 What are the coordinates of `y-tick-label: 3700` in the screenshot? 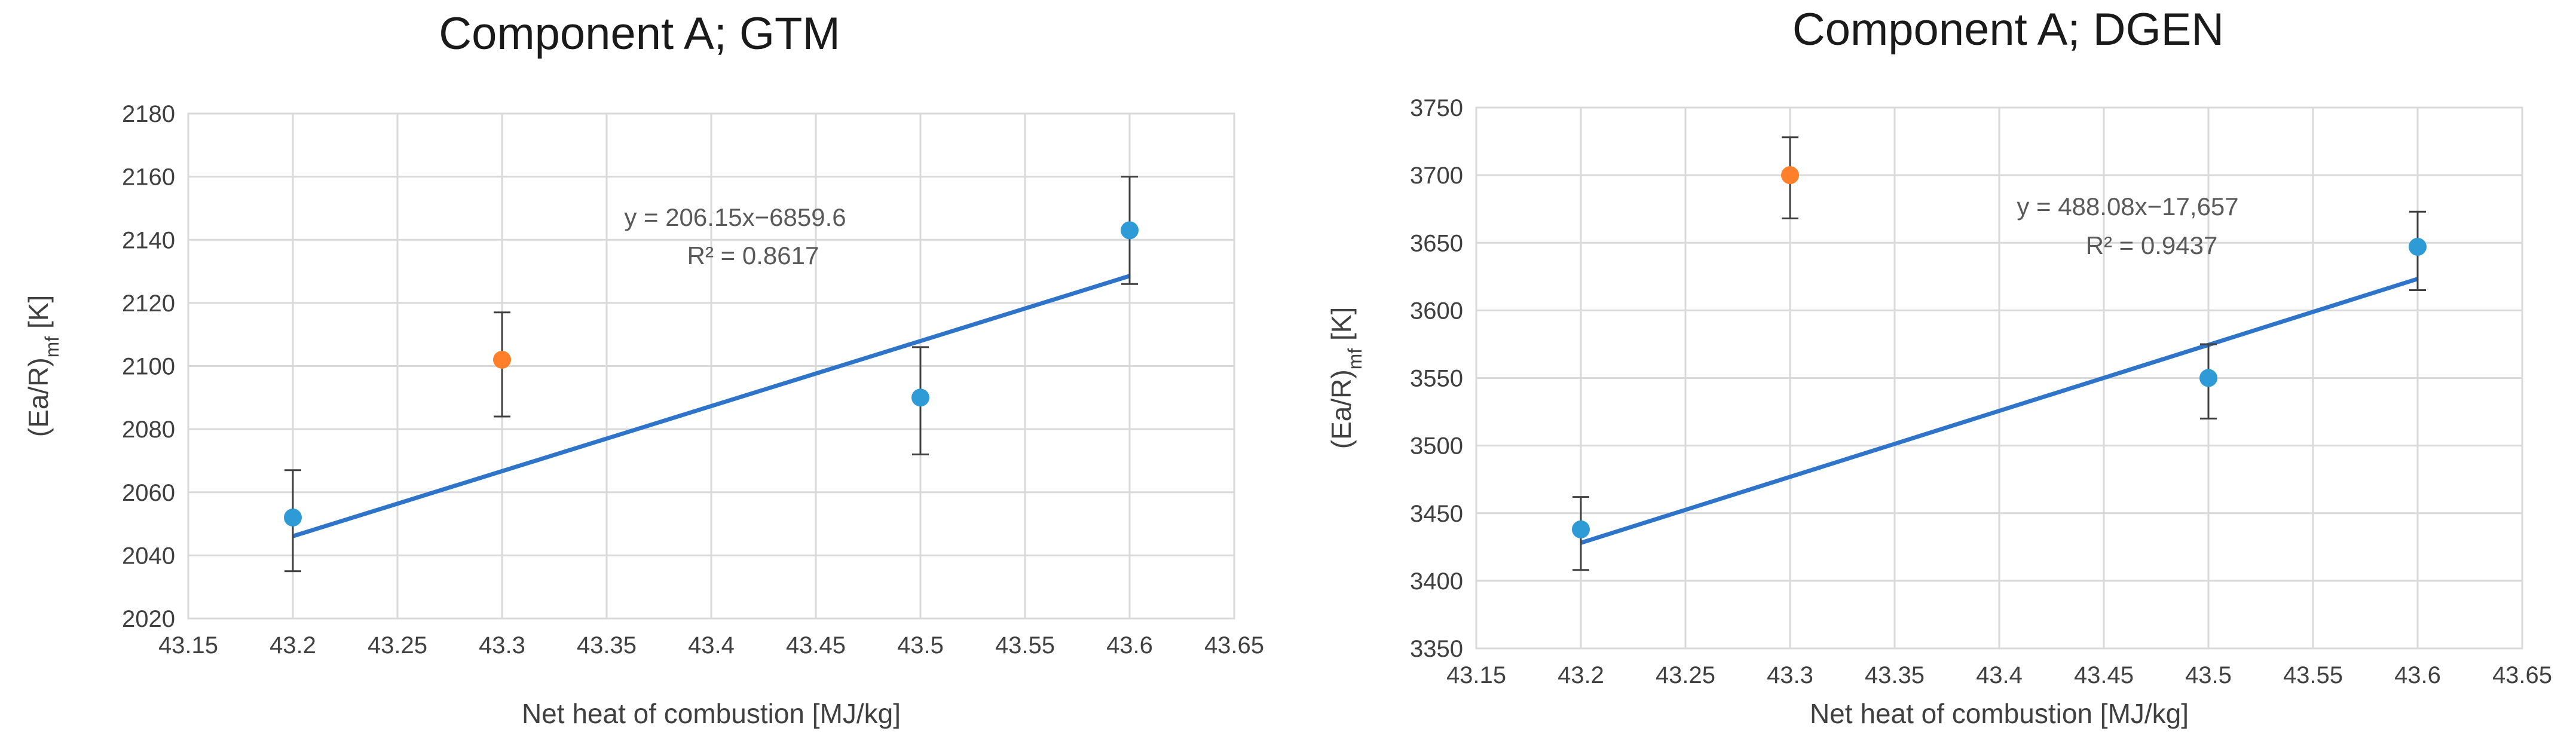 It's located at (1436, 176).